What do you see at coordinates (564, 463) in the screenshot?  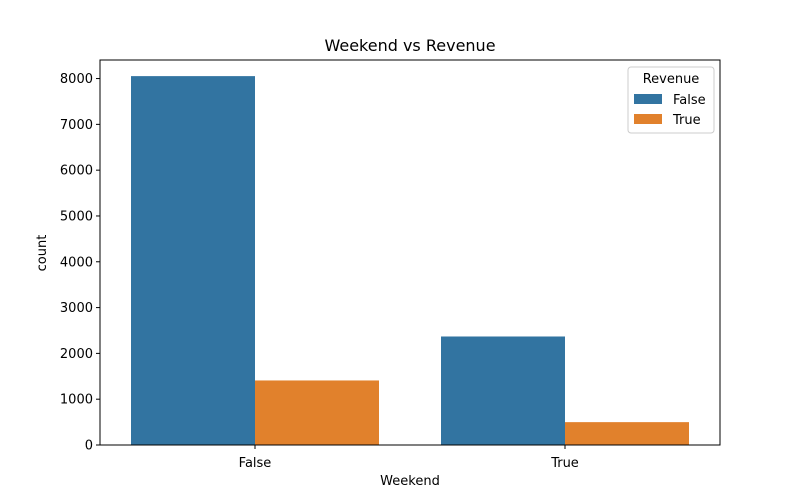 I see `x-tick-label: True` at bounding box center [564, 463].